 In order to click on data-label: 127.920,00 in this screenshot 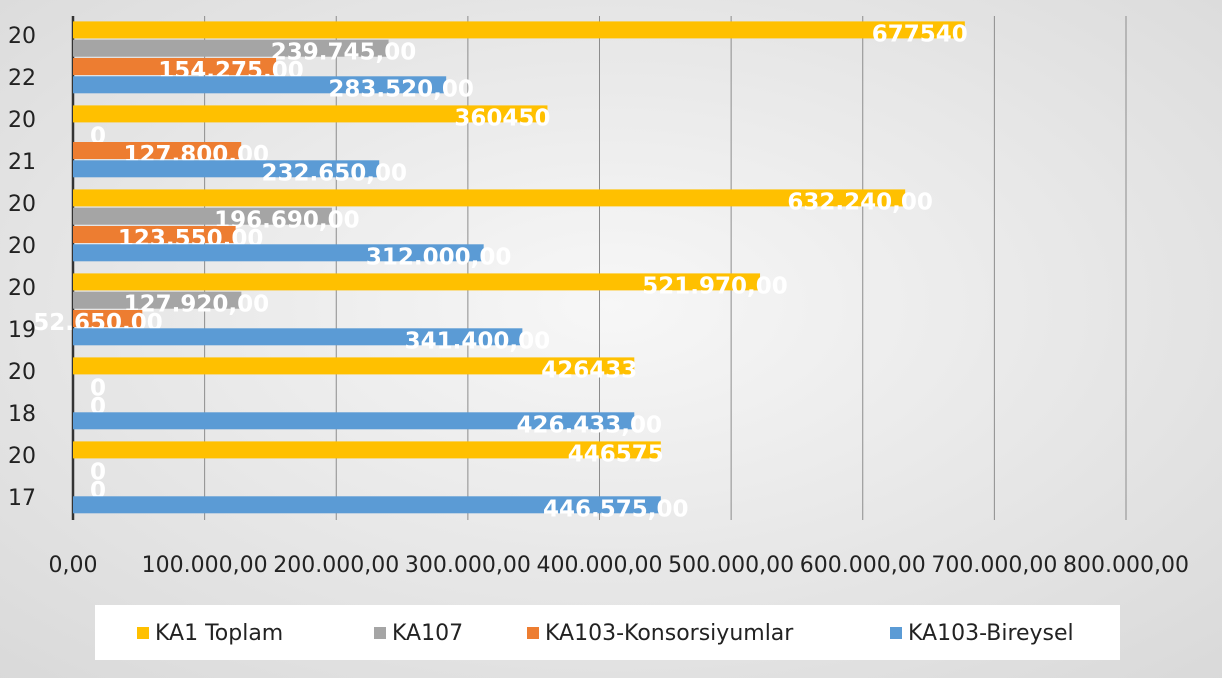, I will do `click(197, 305)`.